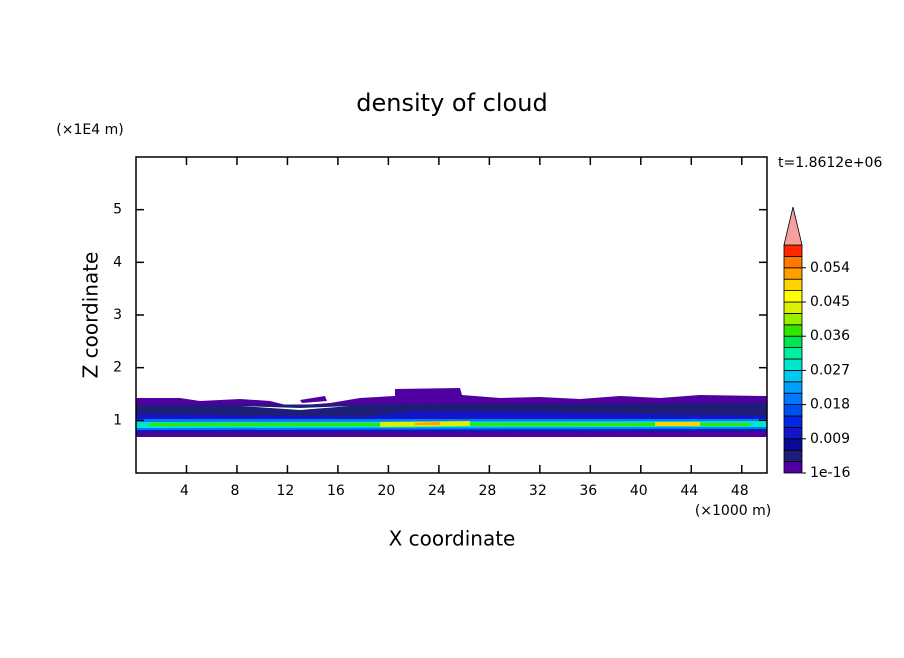  I want to click on x-unit: (×1000 m), so click(733, 511).